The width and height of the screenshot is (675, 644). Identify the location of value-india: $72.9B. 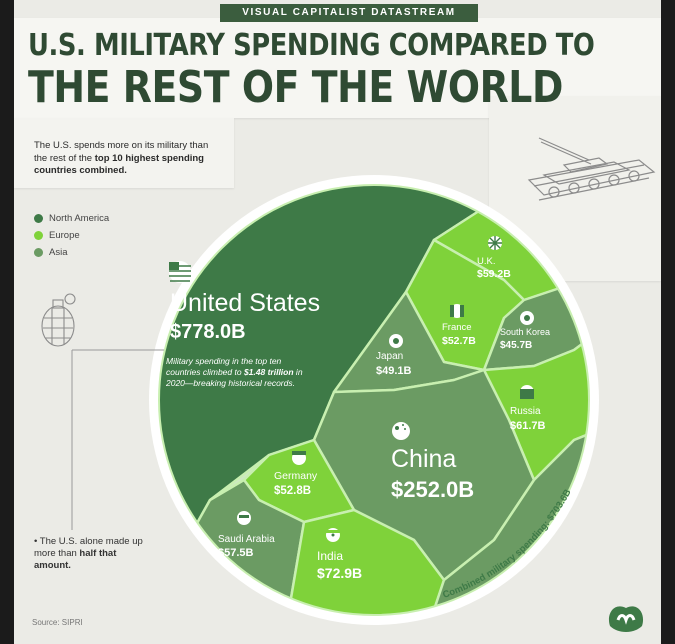
(339, 573).